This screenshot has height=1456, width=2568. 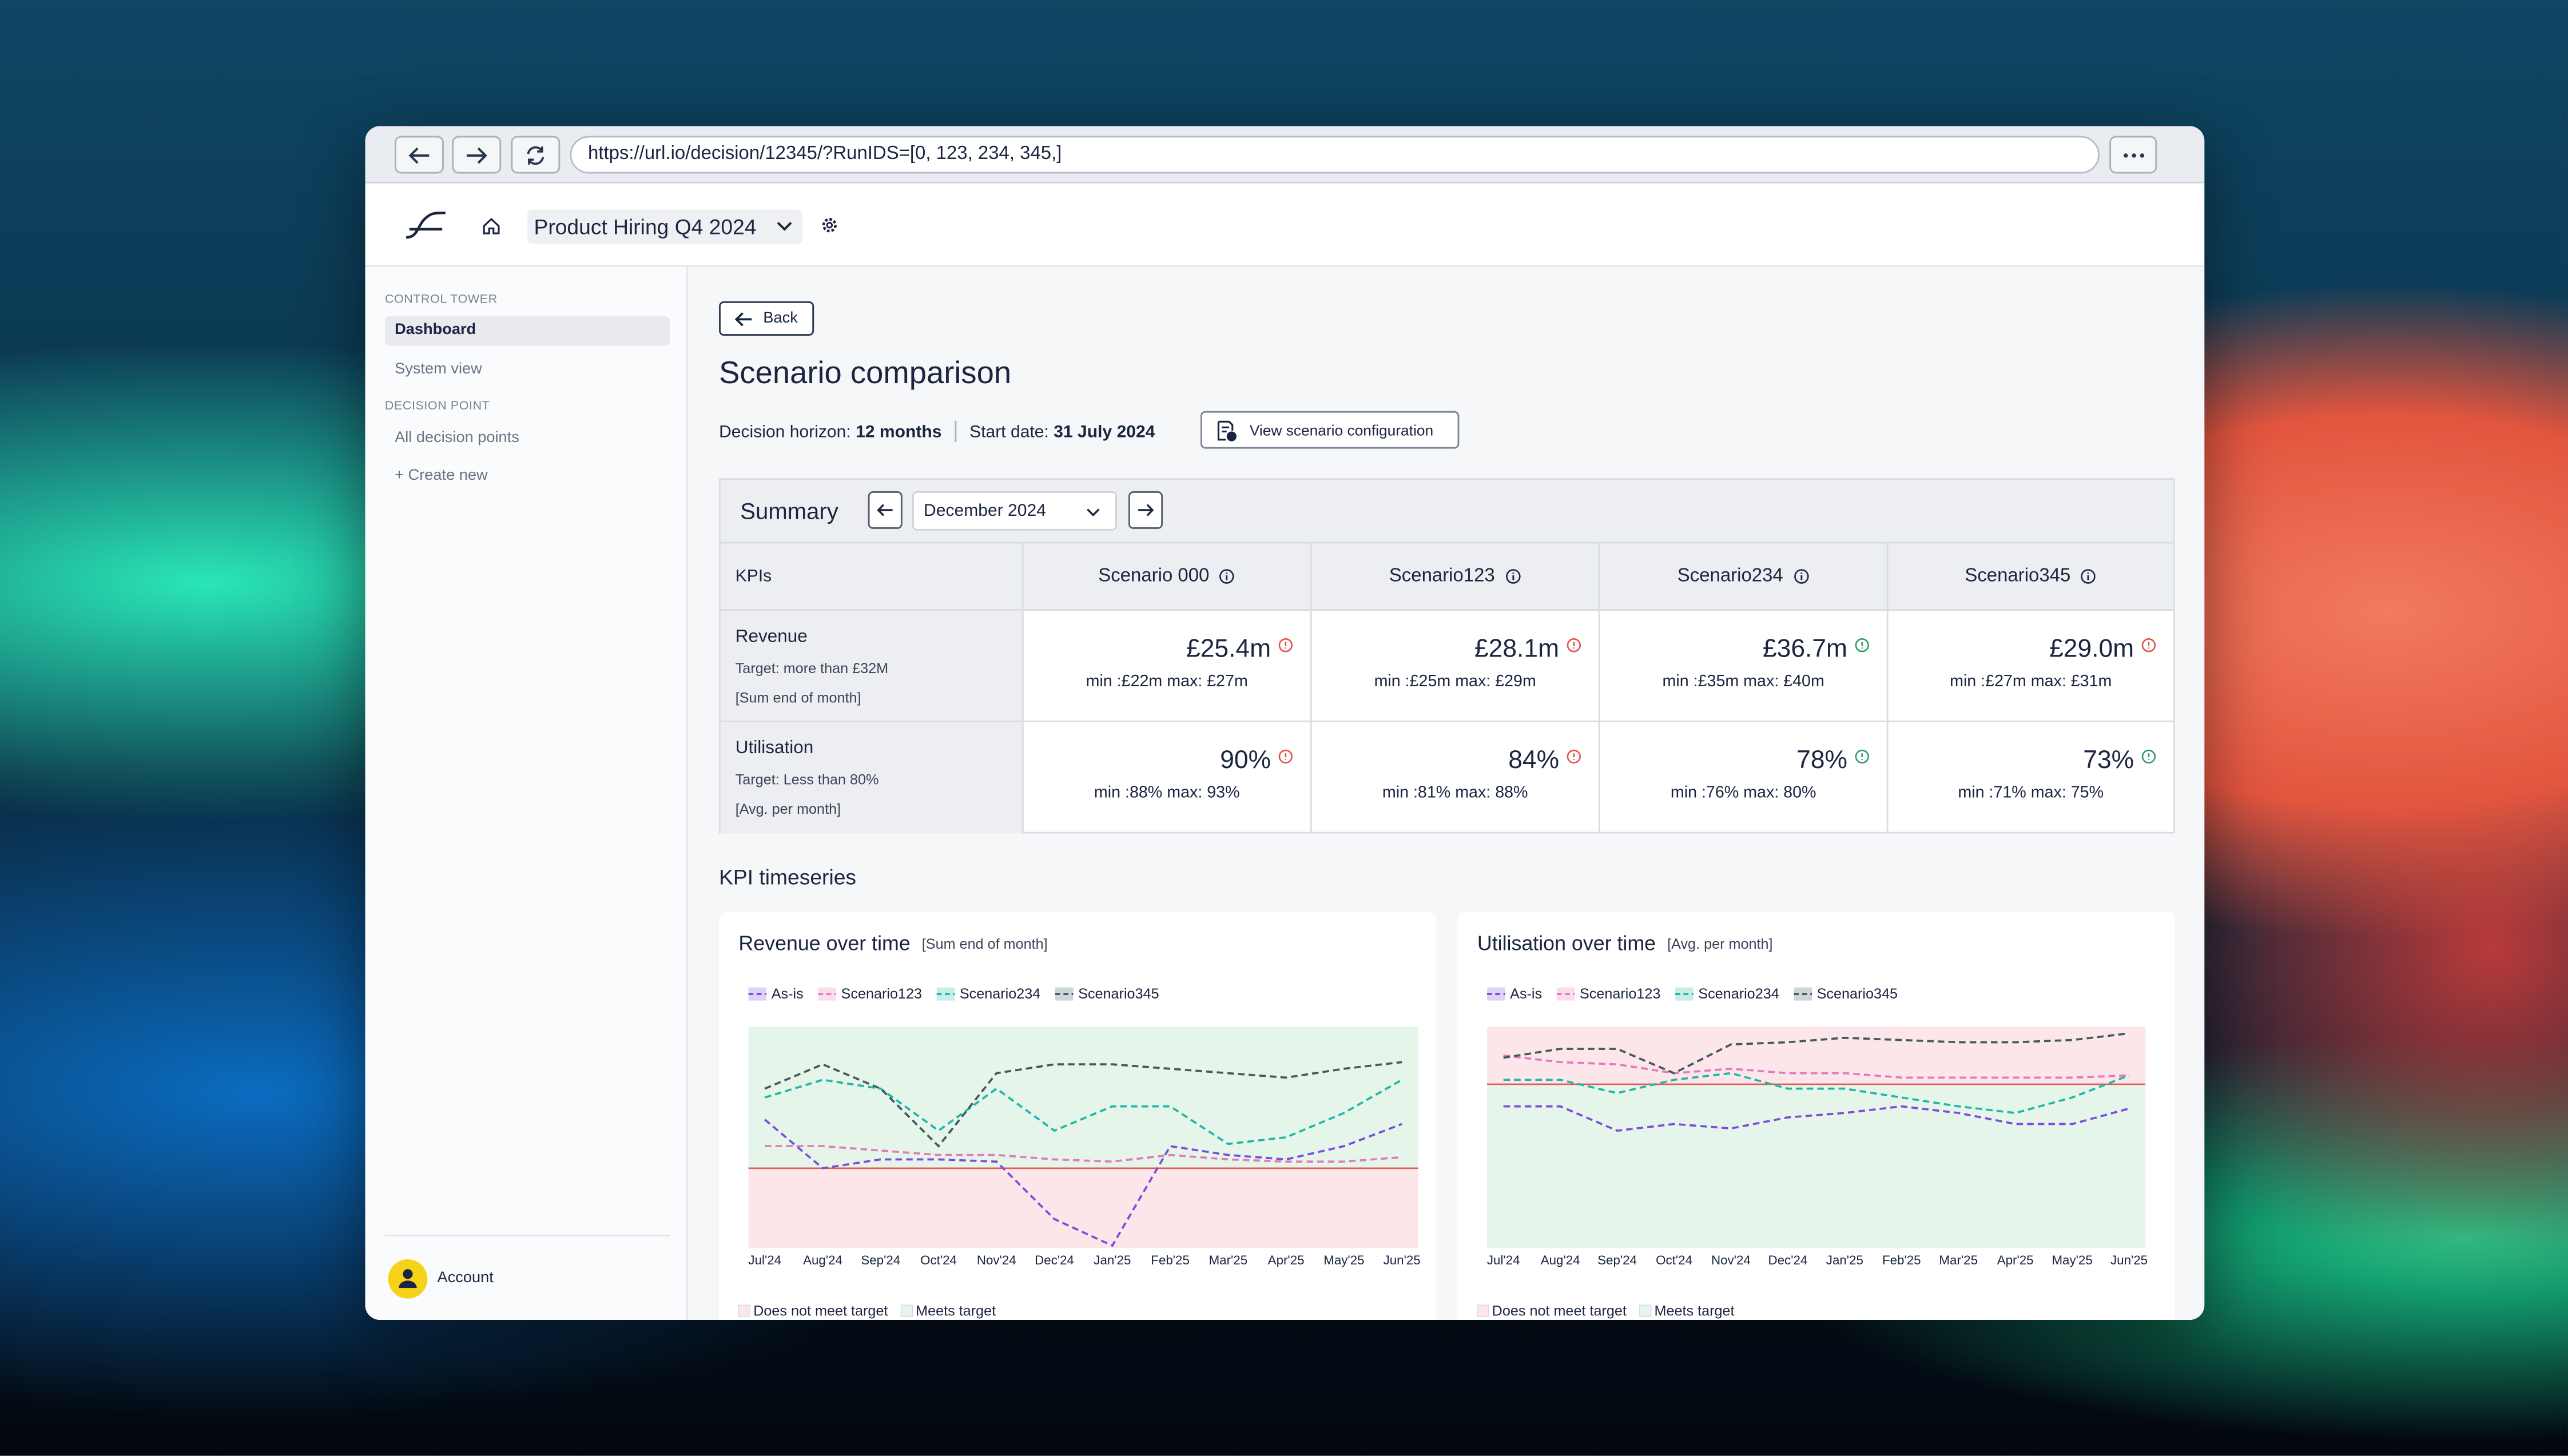 What do you see at coordinates (829, 225) in the screenshot?
I see `settings-icon` at bounding box center [829, 225].